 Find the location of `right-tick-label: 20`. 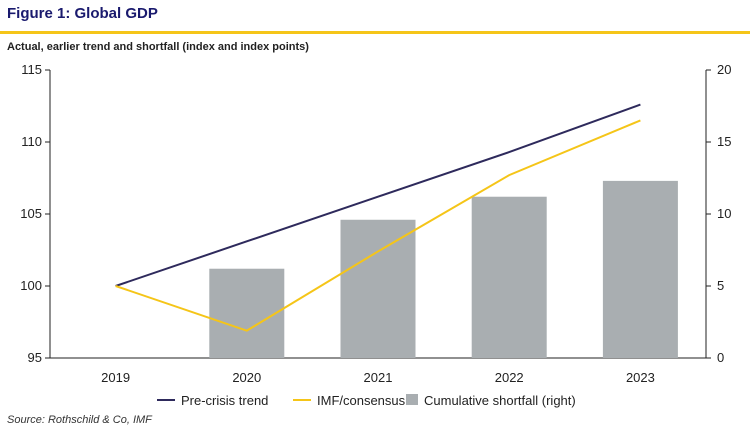

right-tick-label: 20 is located at coordinates (724, 69).